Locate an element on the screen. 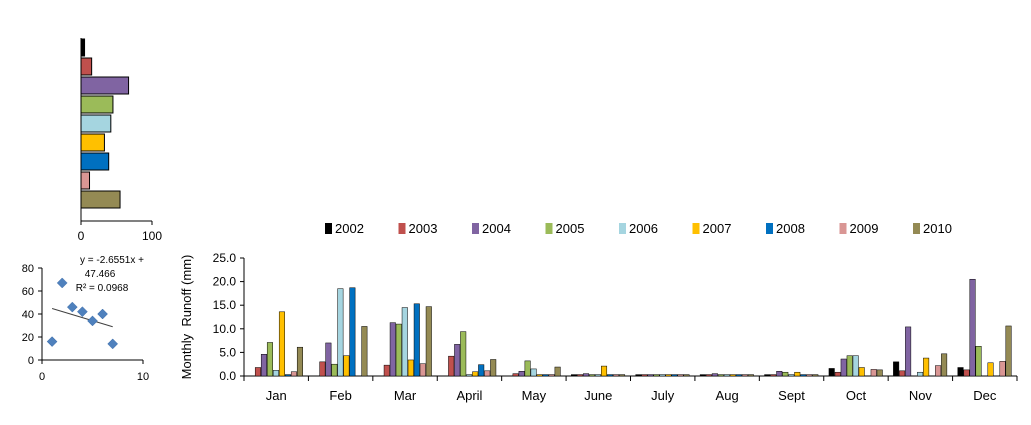 The width and height of the screenshot is (1031, 425). bar-July-2004 is located at coordinates (650, 375).